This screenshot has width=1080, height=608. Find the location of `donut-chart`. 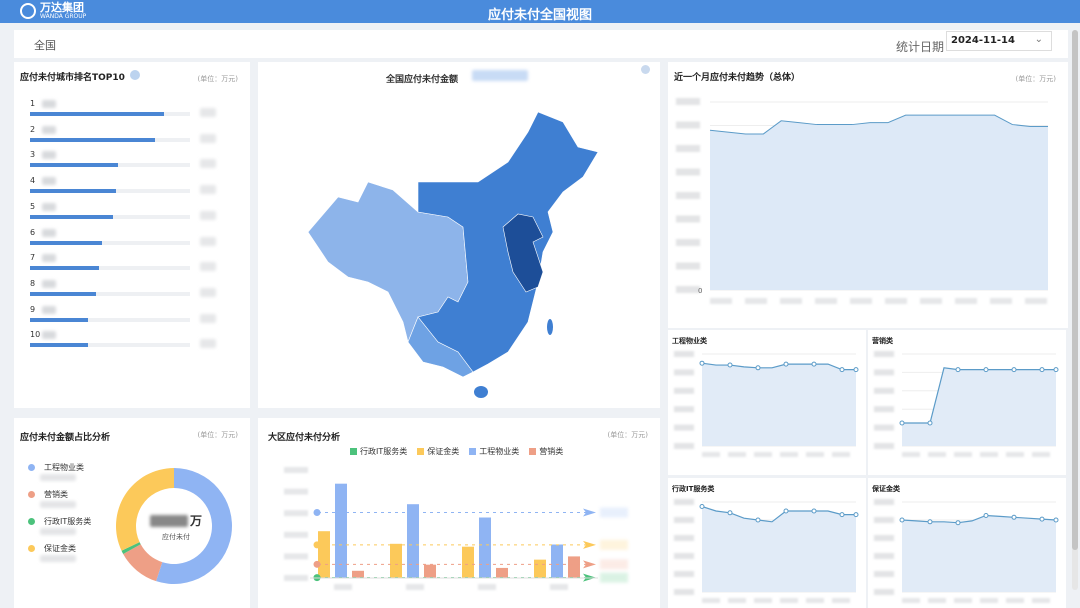

donut-chart is located at coordinates (174, 526).